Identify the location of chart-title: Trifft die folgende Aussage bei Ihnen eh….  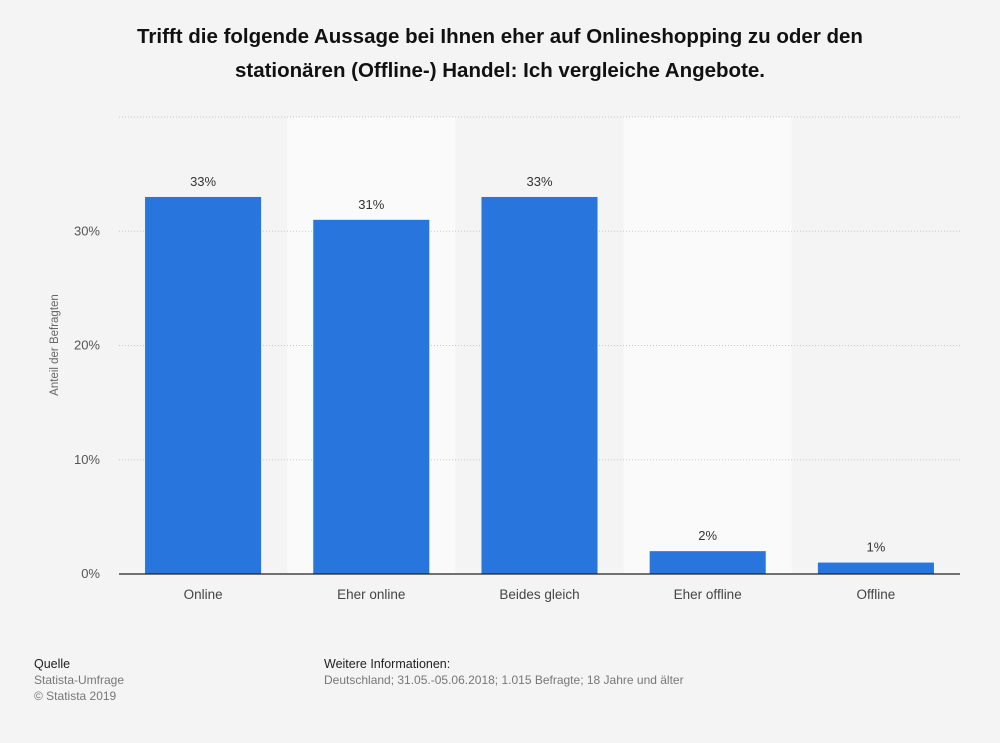
(500, 53).